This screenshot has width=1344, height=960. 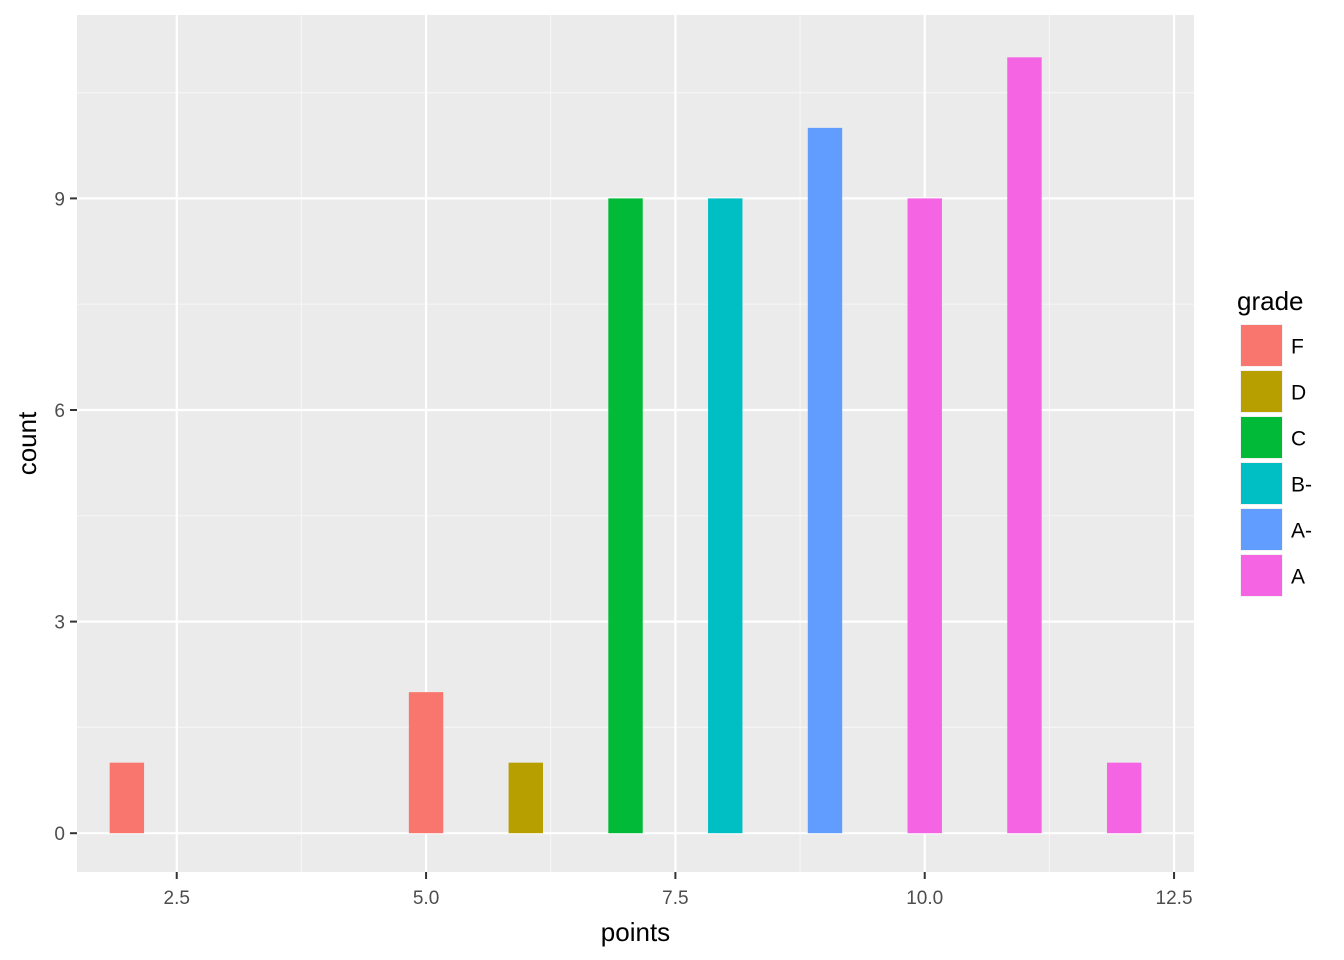 I want to click on legend: grade FDC B- A- A, so click(x=1274, y=441).